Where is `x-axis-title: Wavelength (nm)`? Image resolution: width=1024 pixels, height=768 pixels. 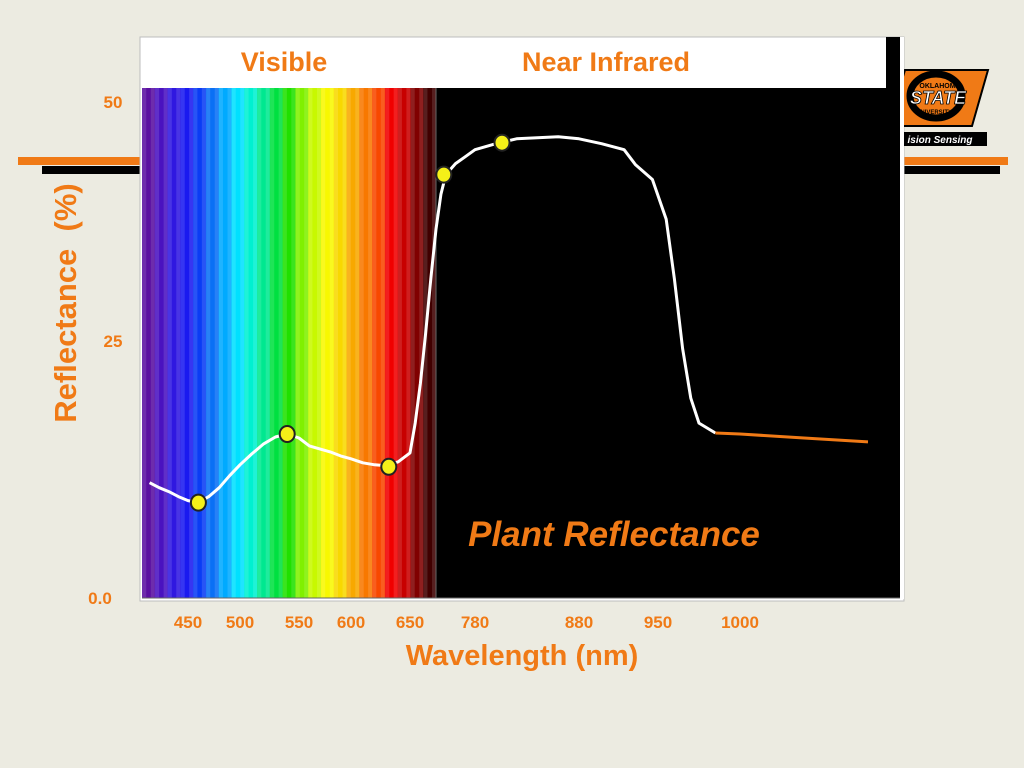
x-axis-title: Wavelength (nm) is located at coordinates (522, 656).